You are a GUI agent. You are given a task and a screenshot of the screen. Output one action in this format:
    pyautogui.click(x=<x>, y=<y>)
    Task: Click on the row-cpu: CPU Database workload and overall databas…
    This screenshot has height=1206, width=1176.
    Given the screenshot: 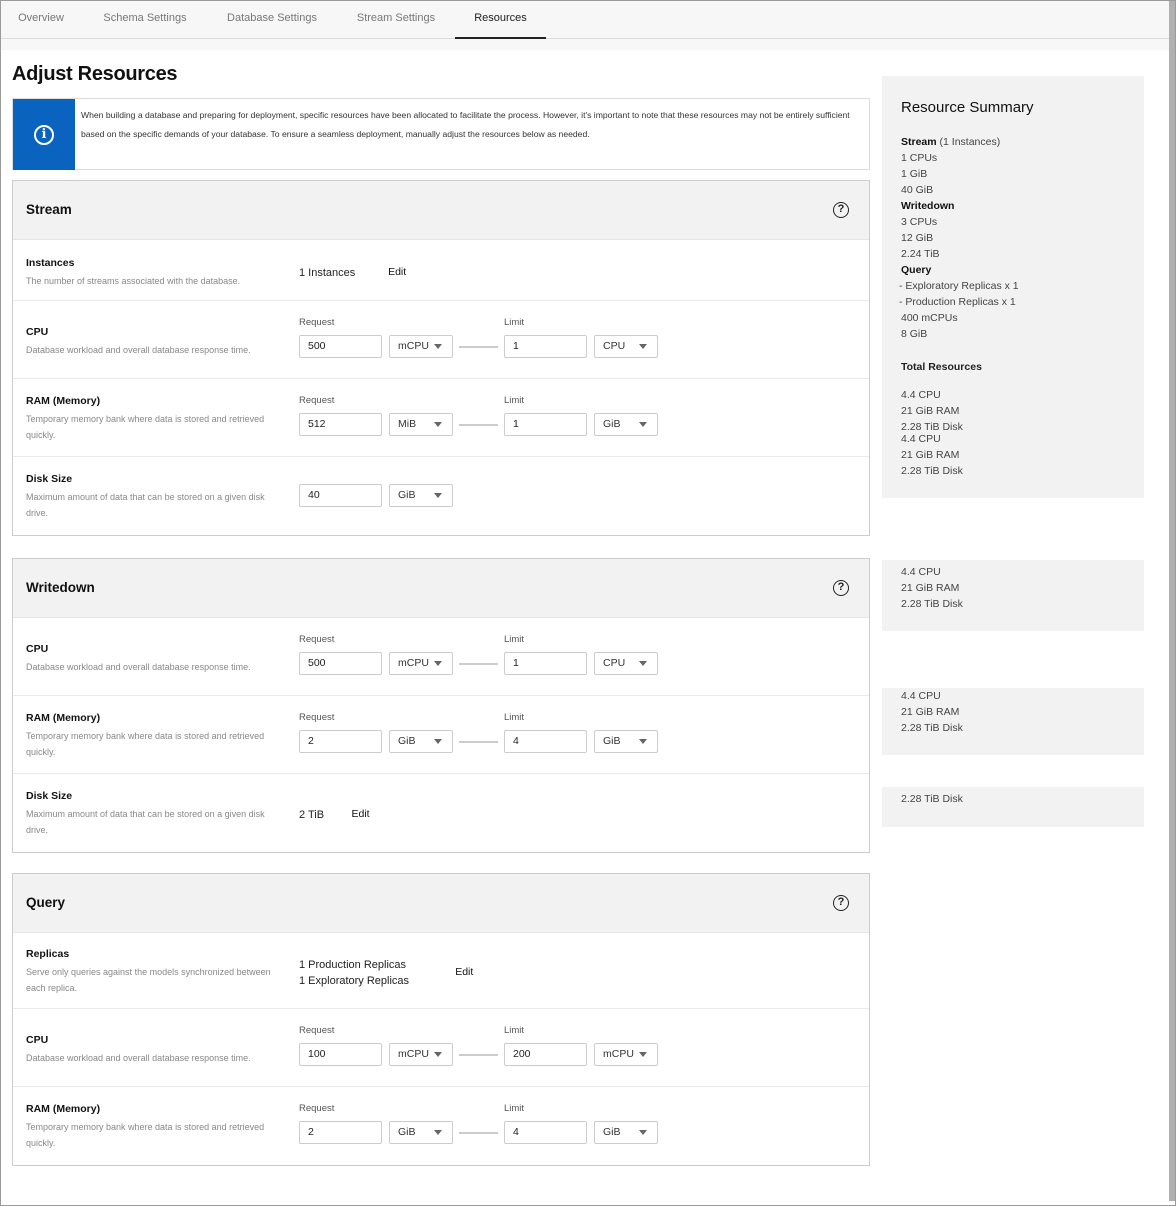 What is the action you would take?
    pyautogui.click(x=441, y=657)
    